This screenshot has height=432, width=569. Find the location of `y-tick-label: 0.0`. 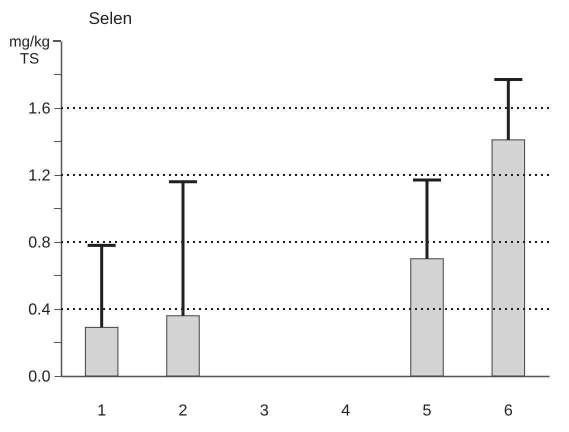

y-tick-label: 0.0 is located at coordinates (39, 377).